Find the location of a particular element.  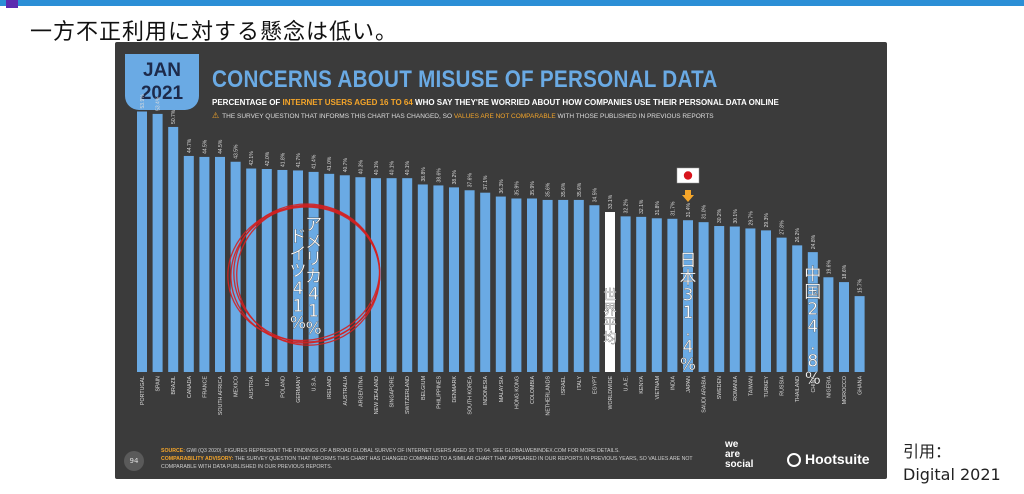

value-label: 37.1% is located at coordinates (486, 182).